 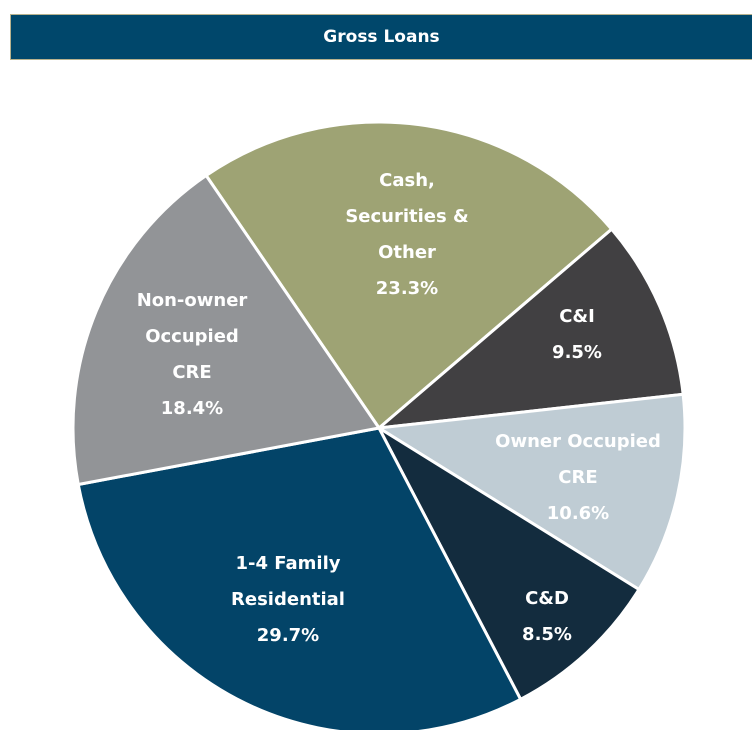 I want to click on category-label: C&D, so click(x=547, y=598).